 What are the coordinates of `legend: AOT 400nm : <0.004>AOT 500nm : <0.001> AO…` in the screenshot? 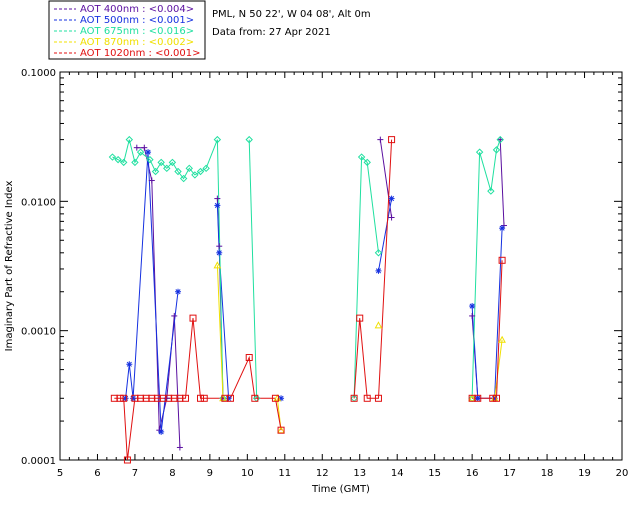 It's located at (127, 31).